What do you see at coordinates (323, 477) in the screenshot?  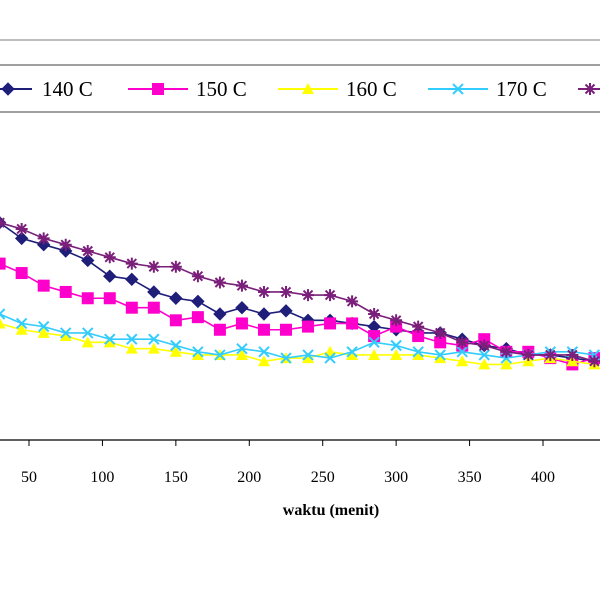 I see `x-tick-label: 250` at bounding box center [323, 477].